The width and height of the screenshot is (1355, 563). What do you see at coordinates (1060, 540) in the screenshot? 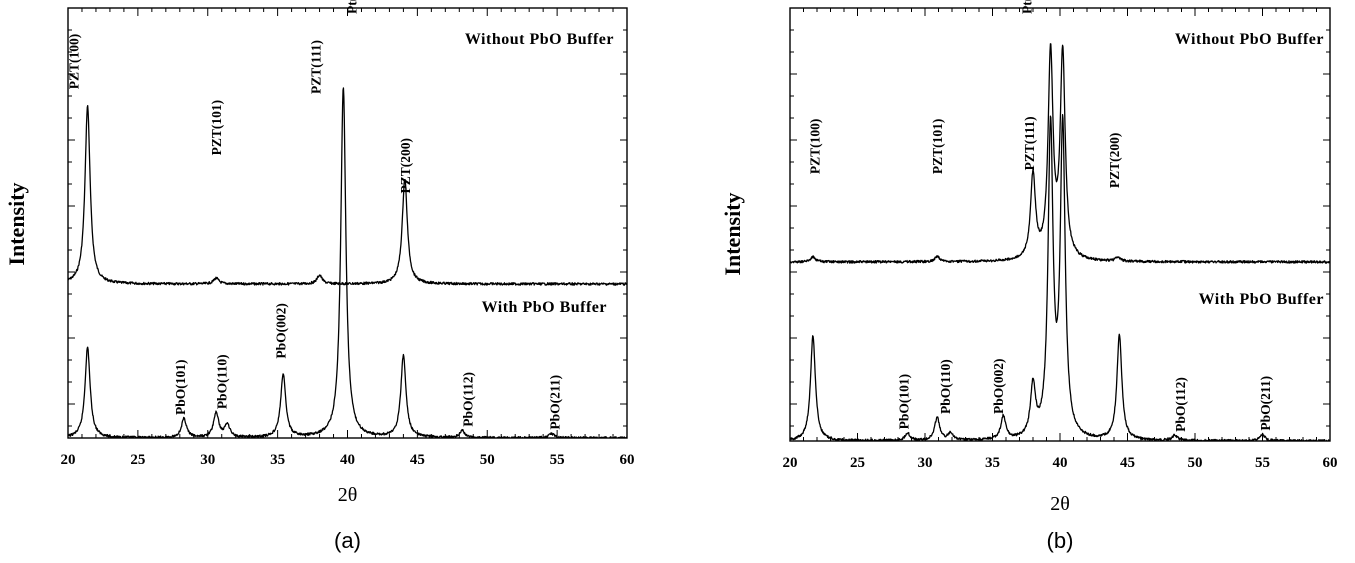
I see `panel-label: (b)` at bounding box center [1060, 540].